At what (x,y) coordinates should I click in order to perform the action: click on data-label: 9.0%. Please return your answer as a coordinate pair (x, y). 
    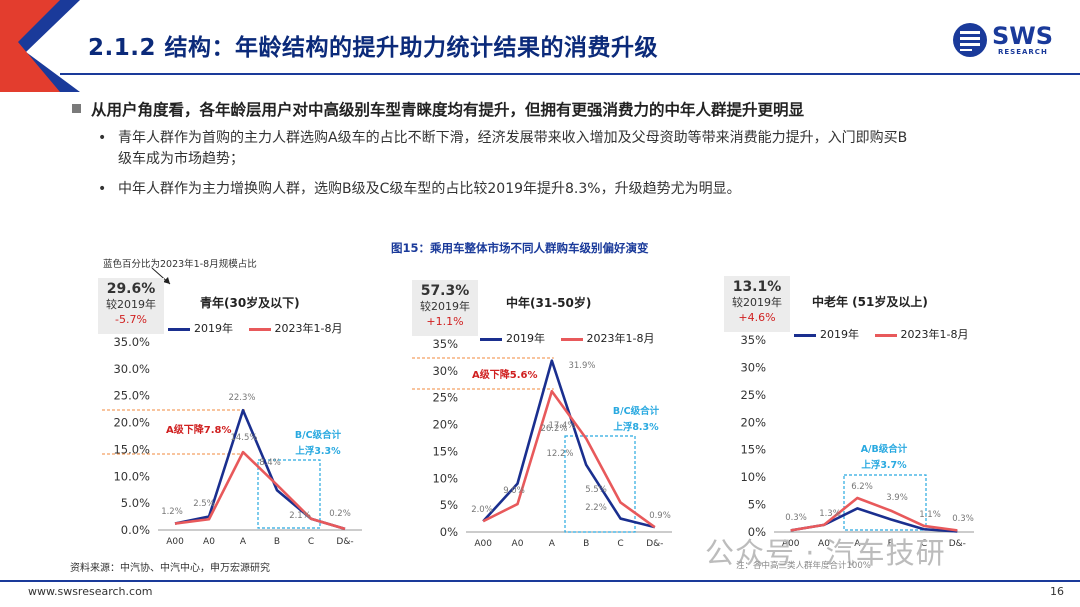
    Looking at the image, I should click on (514, 491).